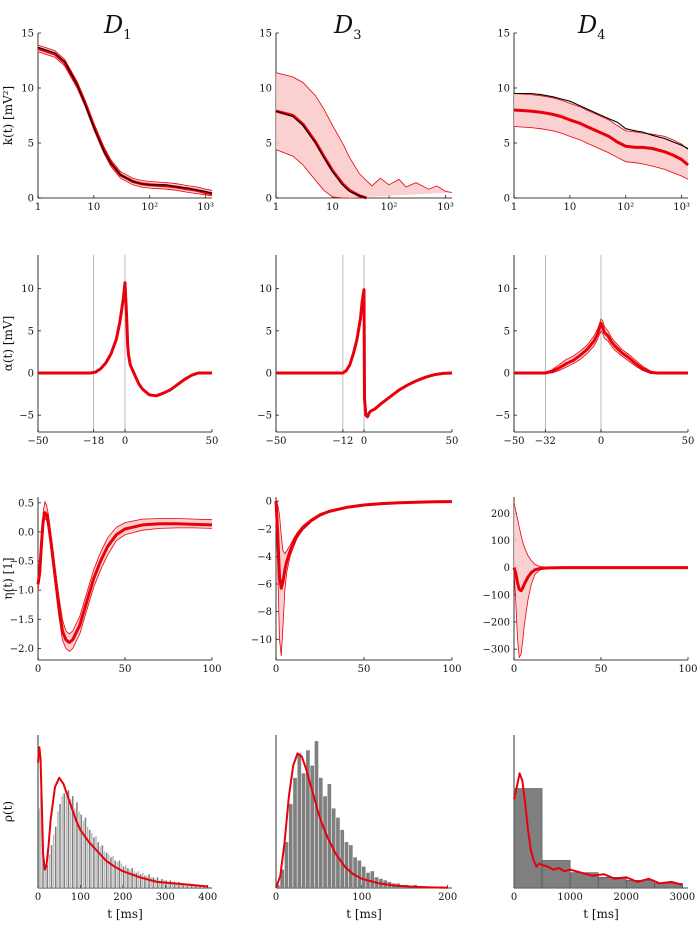  Describe the element at coordinates (125, 669) in the screenshot. I see `x-tick-label: 50` at that location.